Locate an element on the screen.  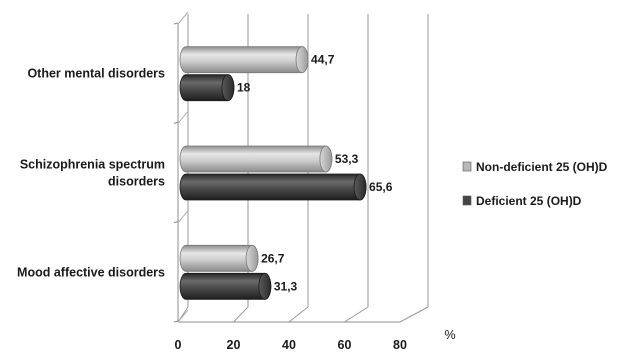
data-label: 65,6 is located at coordinates (381, 187).